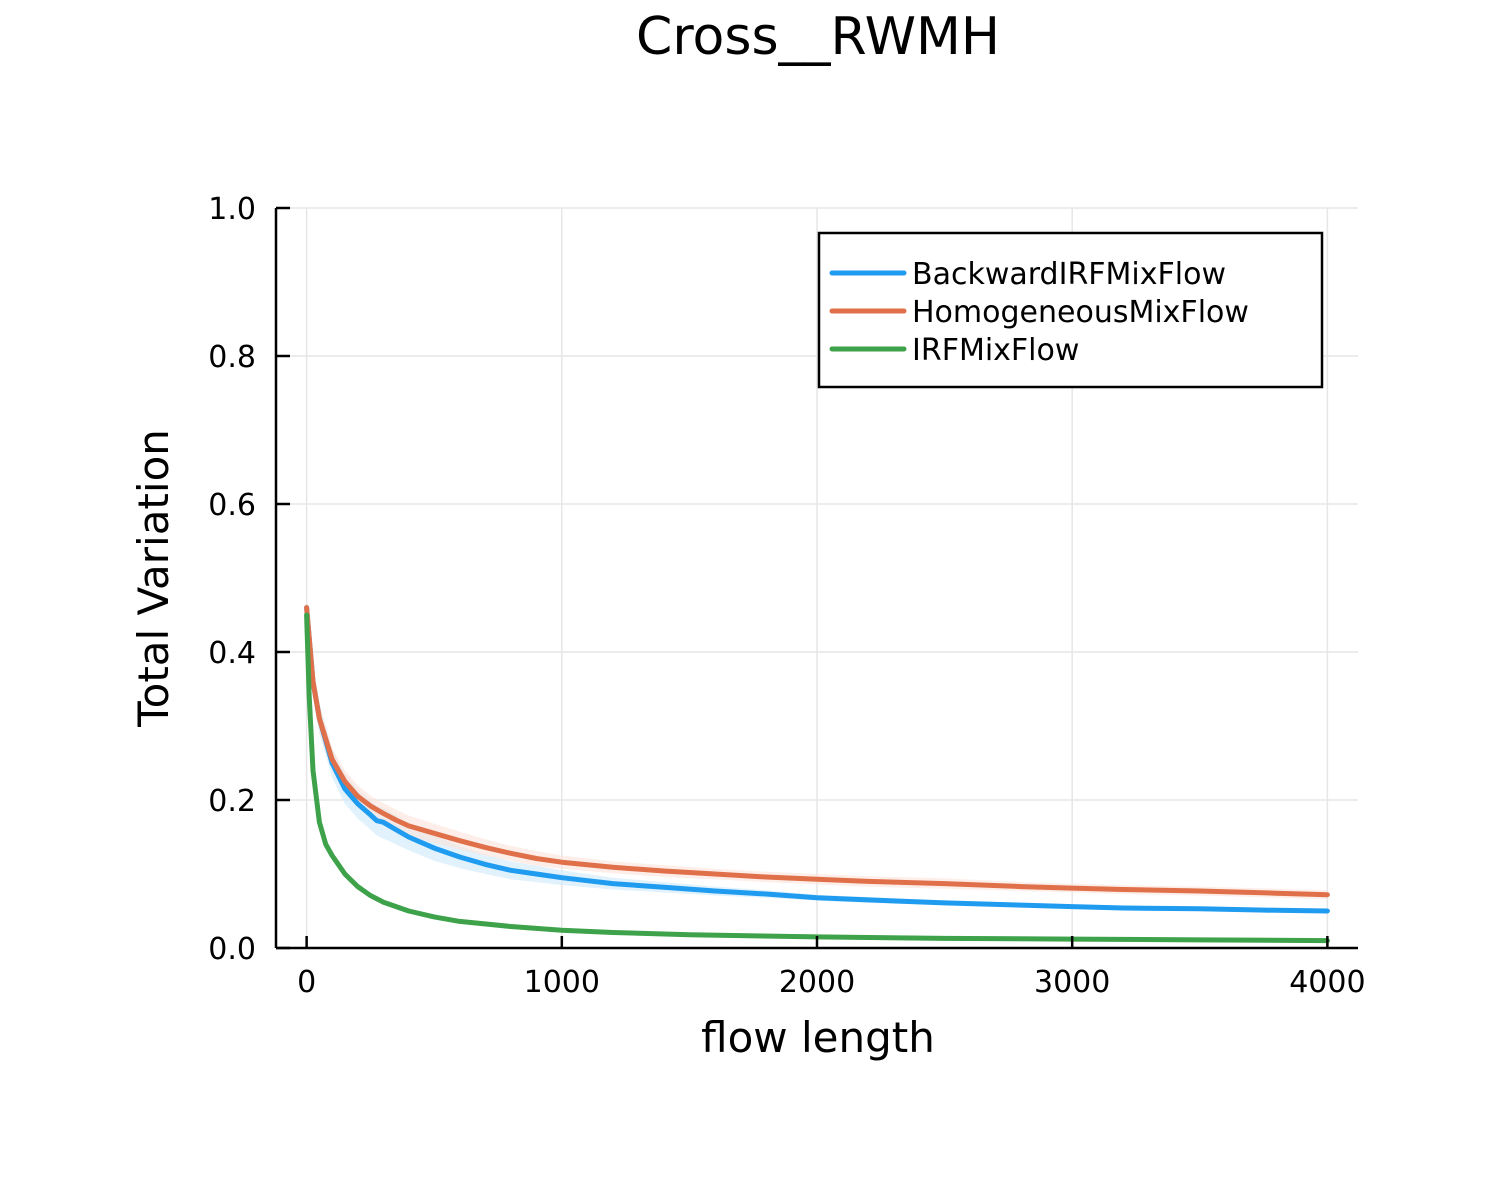 Image resolution: width=1500 pixels, height=1200 pixels. What do you see at coordinates (995, 350) in the screenshot?
I see `legend-label-2: IRFMixFlow` at bounding box center [995, 350].